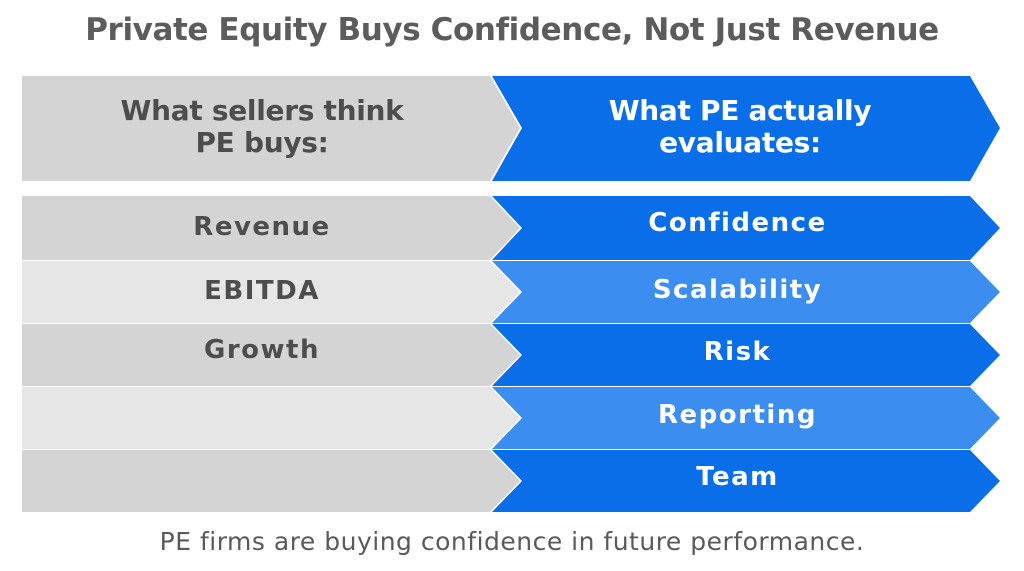 This screenshot has height=571, width=1024. What do you see at coordinates (262, 291) in the screenshot?
I see `seller-item-ebitda: EBITDA` at bounding box center [262, 291].